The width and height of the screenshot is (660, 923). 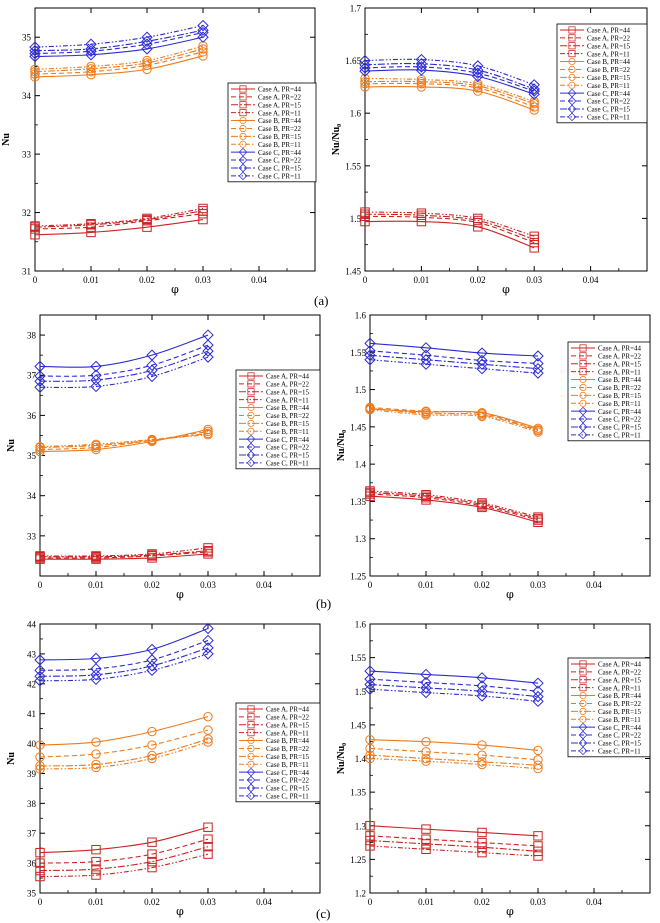 I want to click on legend-label: Case B, PR=15, so click(x=620, y=396).